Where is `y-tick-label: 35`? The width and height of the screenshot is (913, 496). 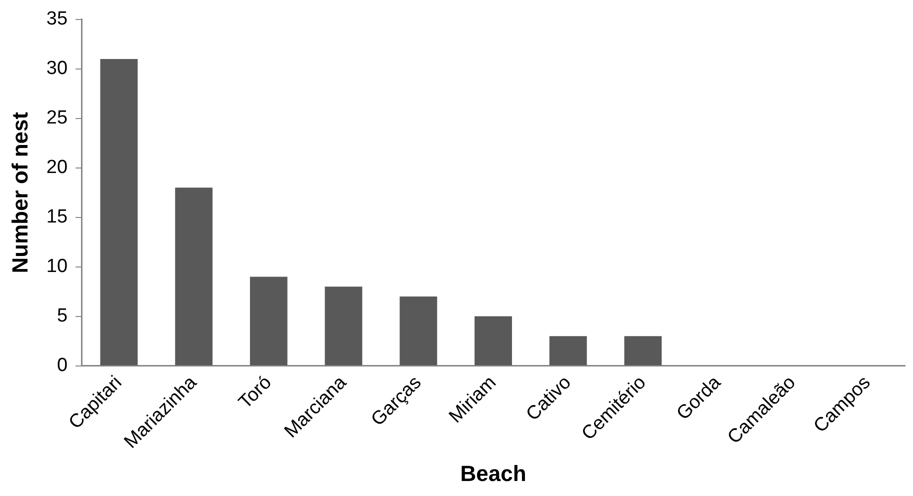 y-tick-label: 35 is located at coordinates (57, 19).